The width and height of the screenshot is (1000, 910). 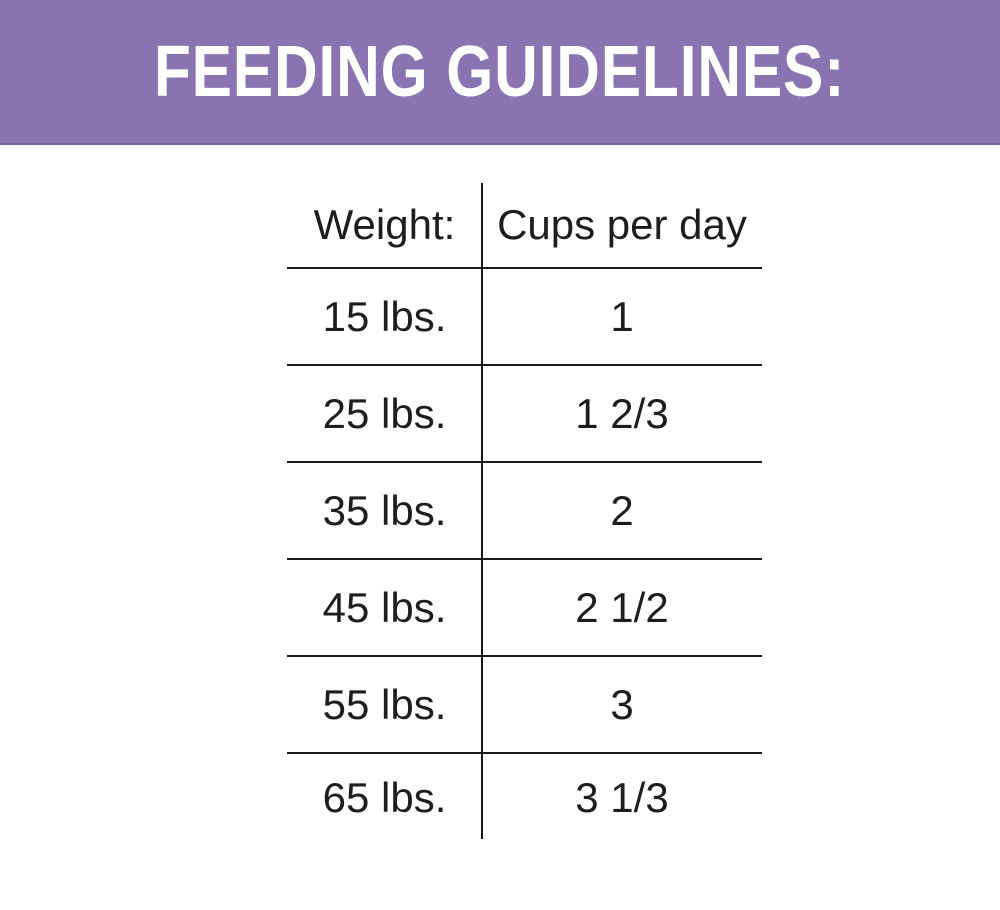 What do you see at coordinates (622, 316) in the screenshot?
I see `cups-value: 1` at bounding box center [622, 316].